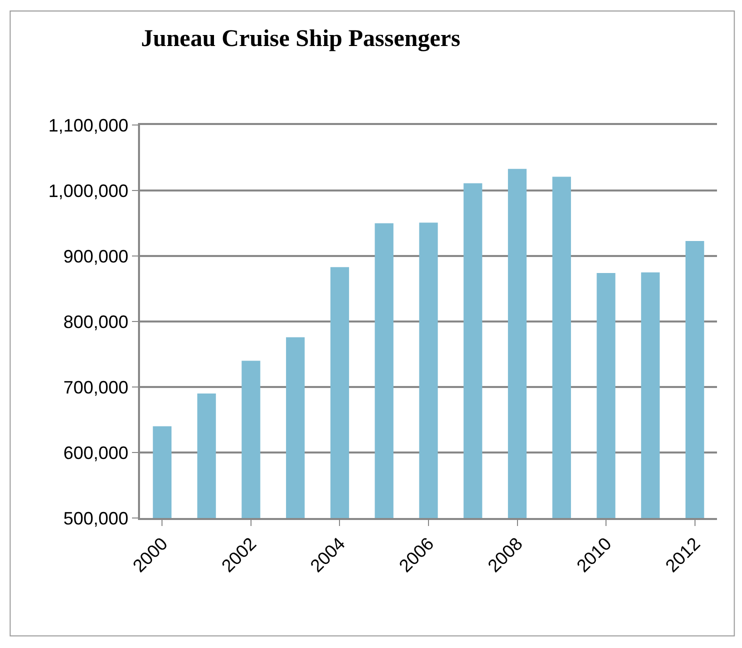 This screenshot has height=648, width=742. Describe the element at coordinates (95, 518) in the screenshot. I see `y-tick-label: 500,000` at that location.